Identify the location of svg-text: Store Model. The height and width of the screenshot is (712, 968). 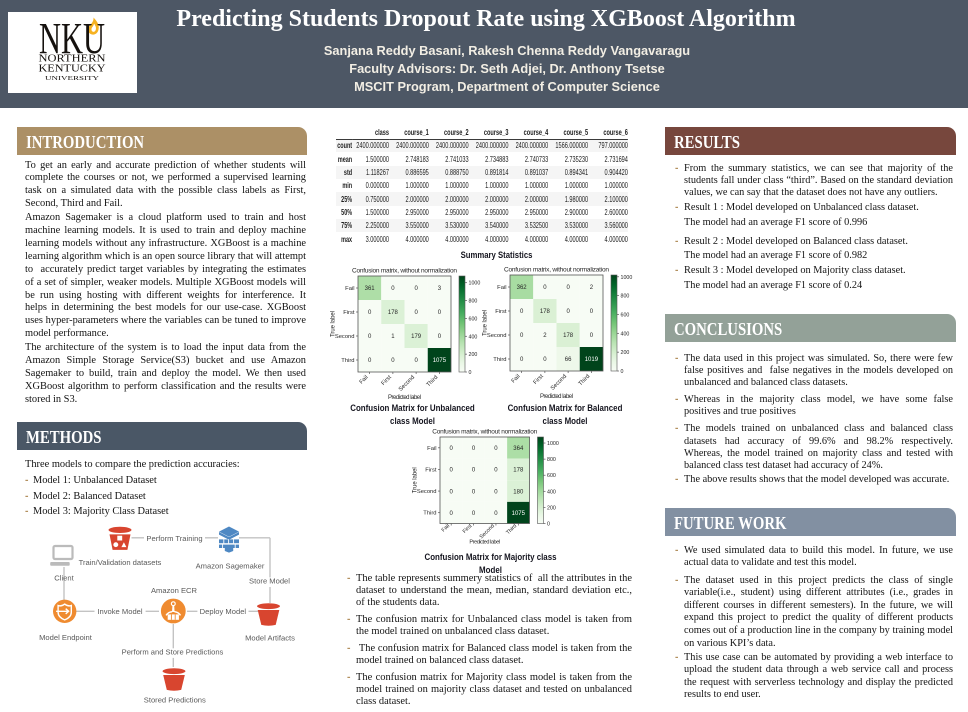
(269, 581).